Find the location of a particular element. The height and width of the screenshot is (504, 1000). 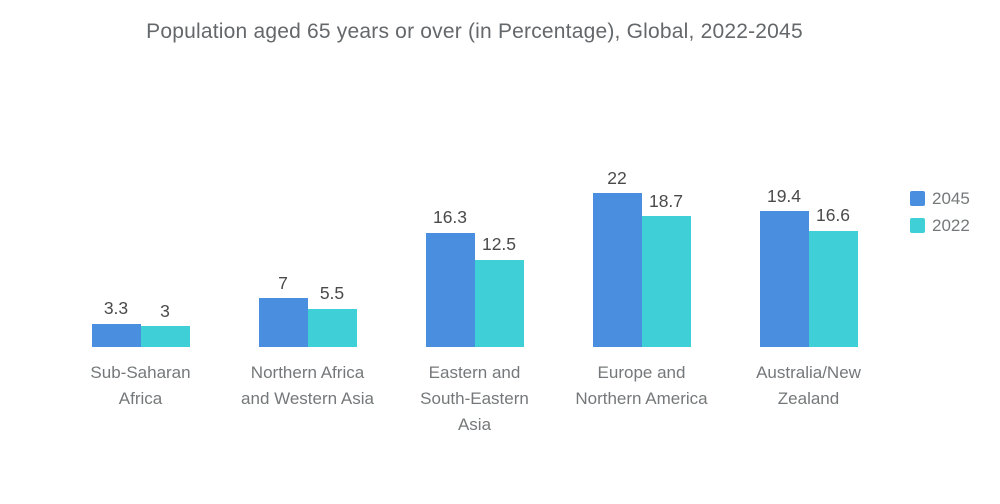

bar-column-2045: 7 is located at coordinates (283, 309).